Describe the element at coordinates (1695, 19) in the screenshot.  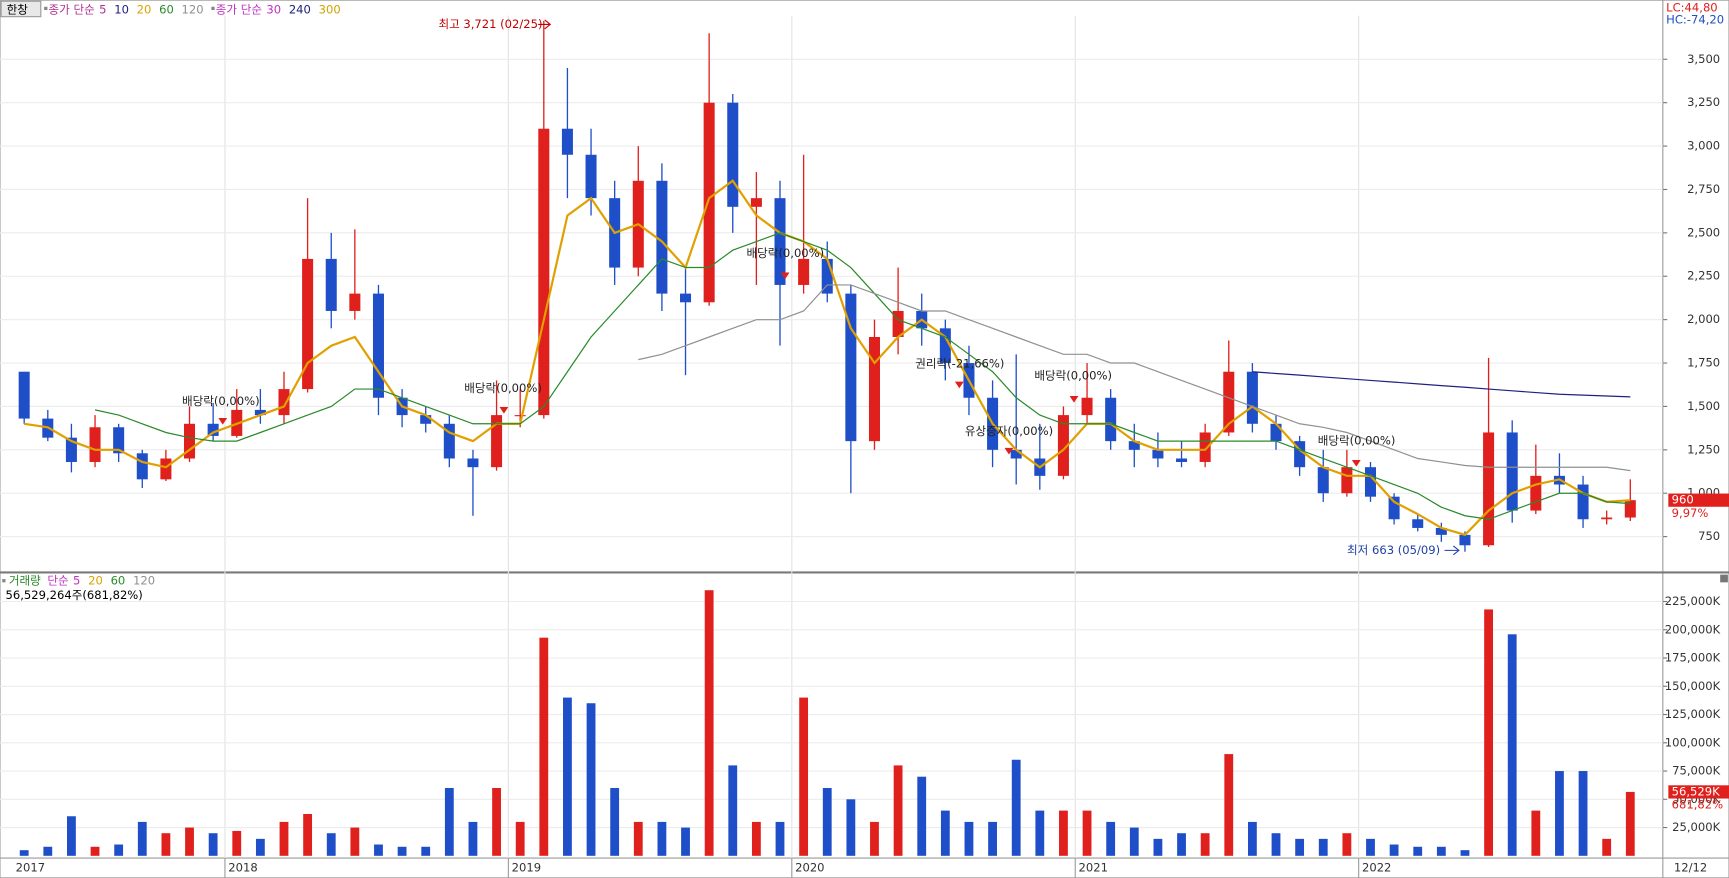
I see `hc-label: HC:-74,20` at that location.